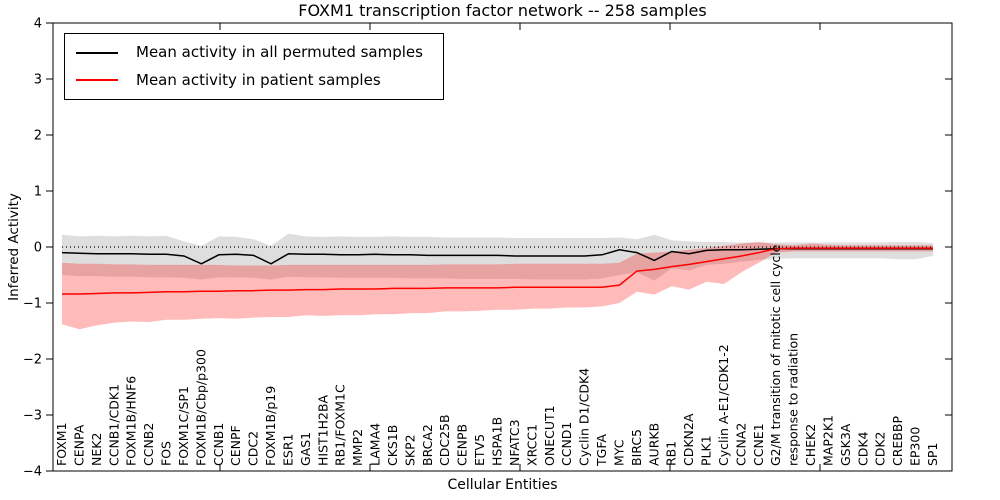 The width and height of the screenshot is (1000, 500). Describe the element at coordinates (38, 136) in the screenshot. I see `y-tick-label: 2` at that location.